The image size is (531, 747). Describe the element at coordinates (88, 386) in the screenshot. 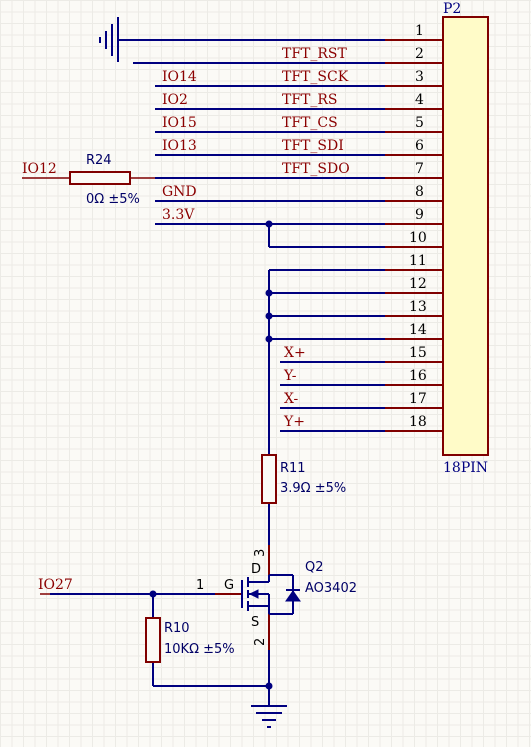

I see `label-wires` at that location.